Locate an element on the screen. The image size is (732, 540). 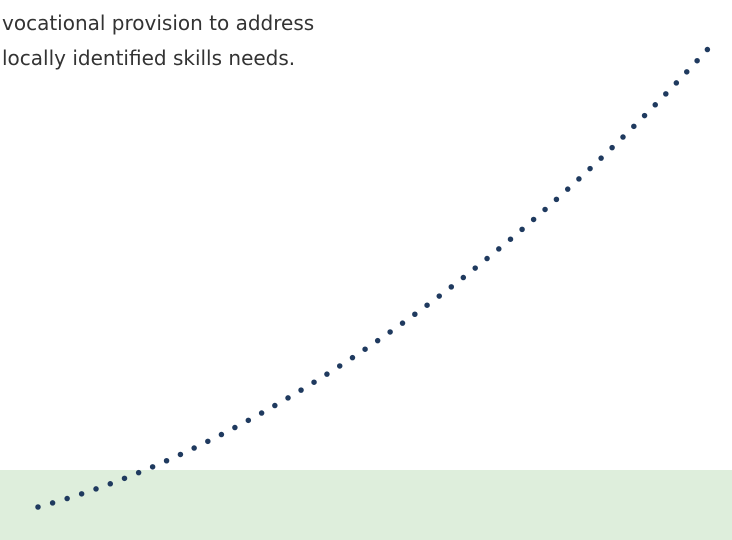
green-band is located at coordinates (366, 505).